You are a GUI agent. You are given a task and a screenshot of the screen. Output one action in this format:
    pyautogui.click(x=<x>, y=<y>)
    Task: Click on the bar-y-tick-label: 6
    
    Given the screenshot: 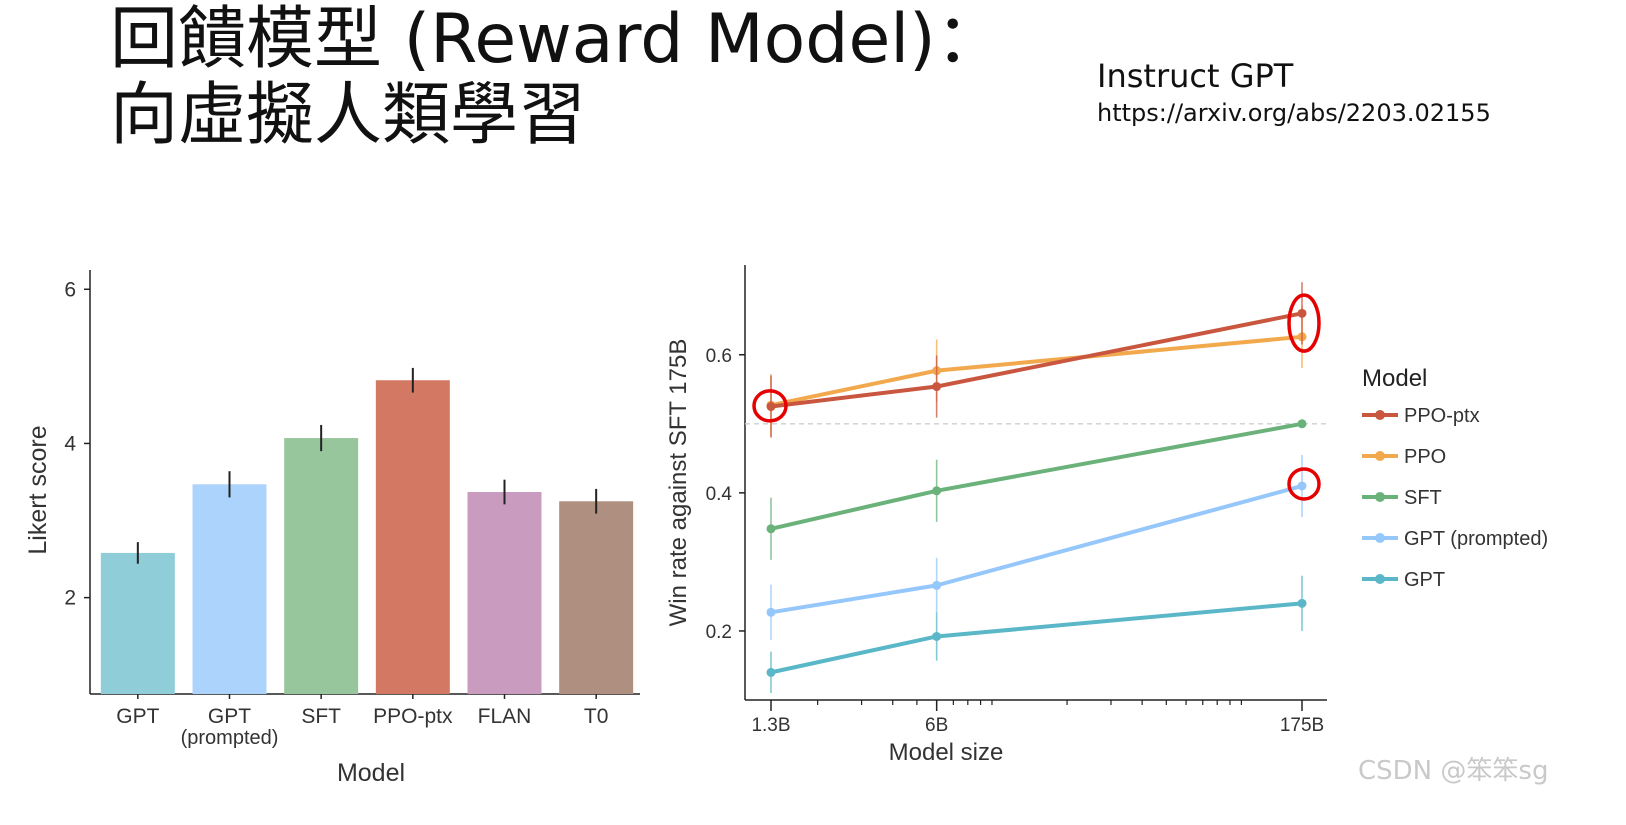 What is the action you would take?
    pyautogui.click(x=70, y=289)
    